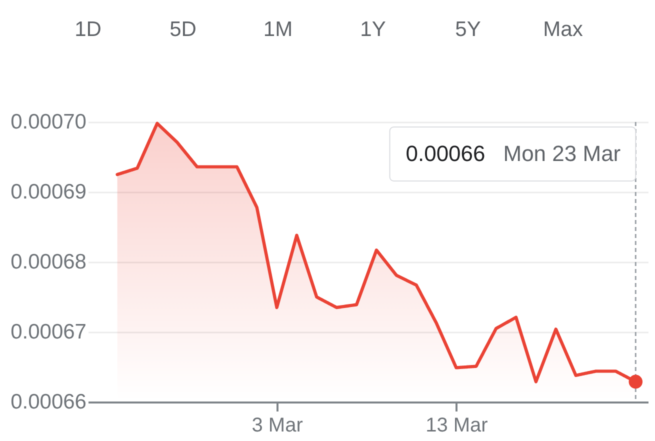 The width and height of the screenshot is (655, 441). I want to click on x-tick-label: 3 Mar, so click(278, 425).